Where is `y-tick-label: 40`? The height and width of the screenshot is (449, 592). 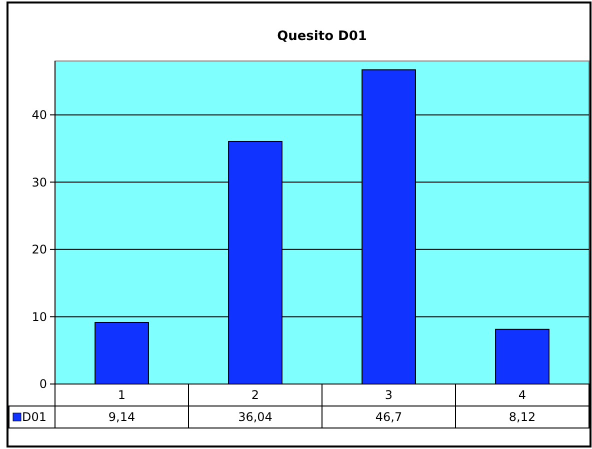 y-tick-label: 40 is located at coordinates (39, 115).